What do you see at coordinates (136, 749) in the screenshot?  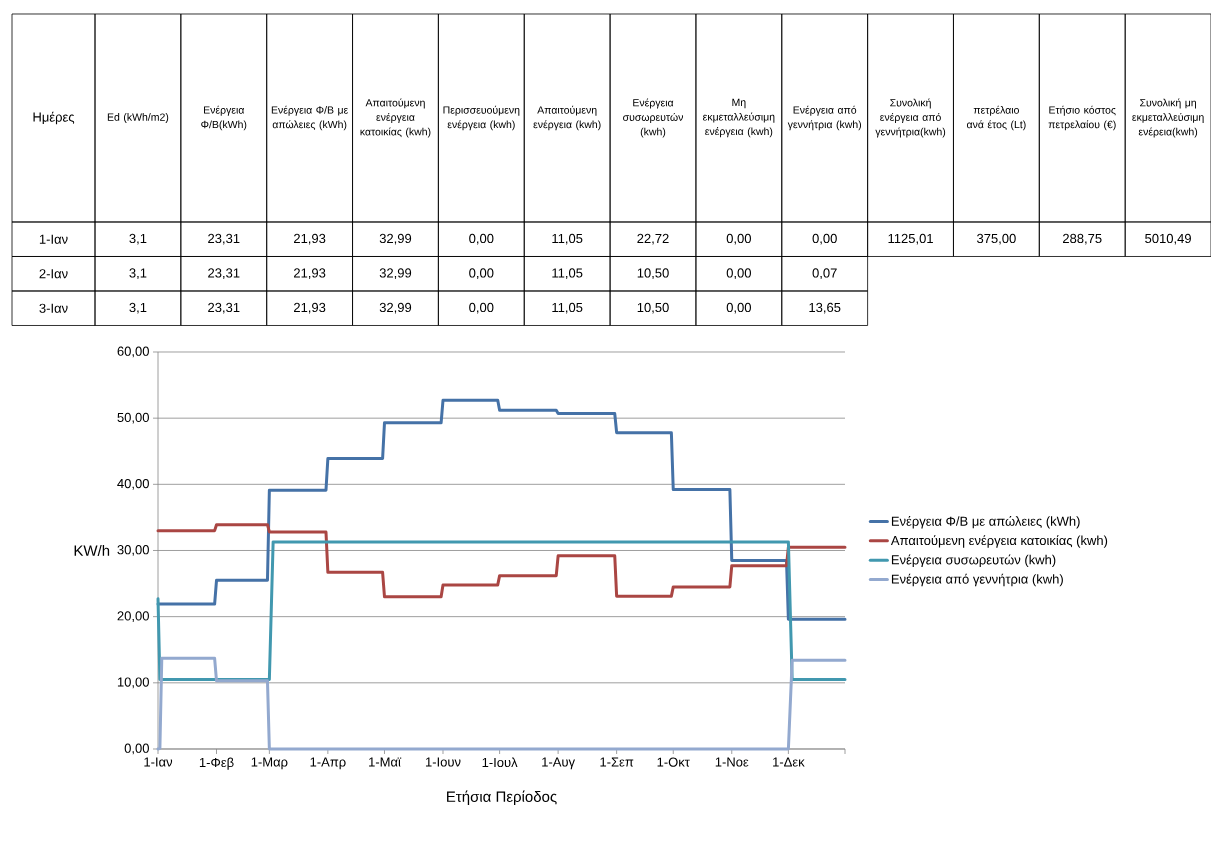 I see `y-tick-label: 0,00` at bounding box center [136, 749].